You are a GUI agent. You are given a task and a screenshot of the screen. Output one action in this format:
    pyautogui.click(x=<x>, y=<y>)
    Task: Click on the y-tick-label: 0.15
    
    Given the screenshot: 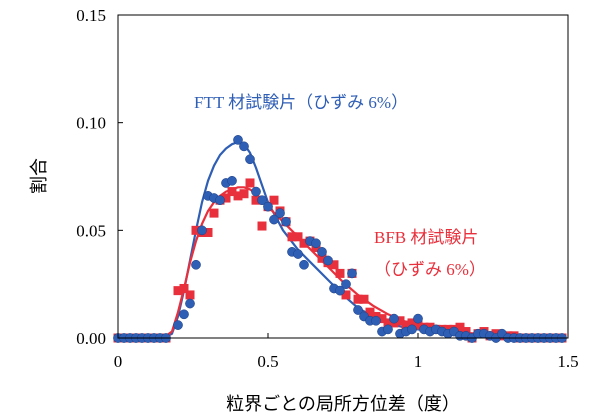 What is the action you would take?
    pyautogui.click(x=91, y=15)
    